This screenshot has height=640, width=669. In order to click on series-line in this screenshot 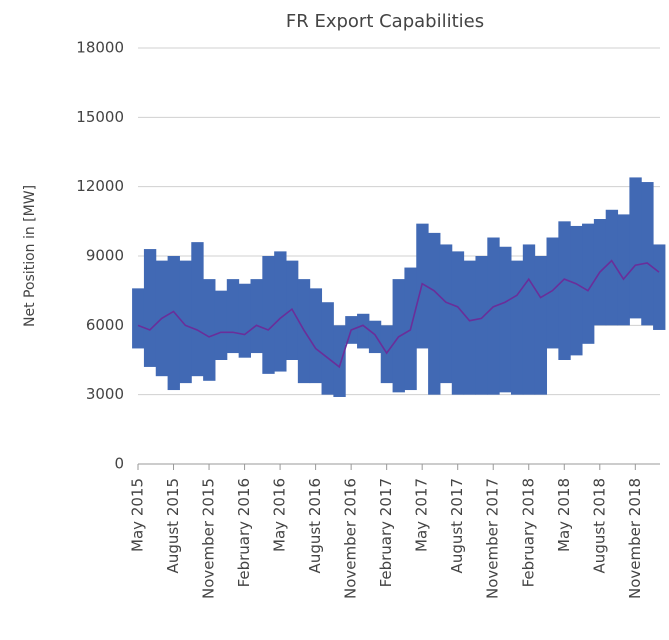, I will do `click(398, 314)`.